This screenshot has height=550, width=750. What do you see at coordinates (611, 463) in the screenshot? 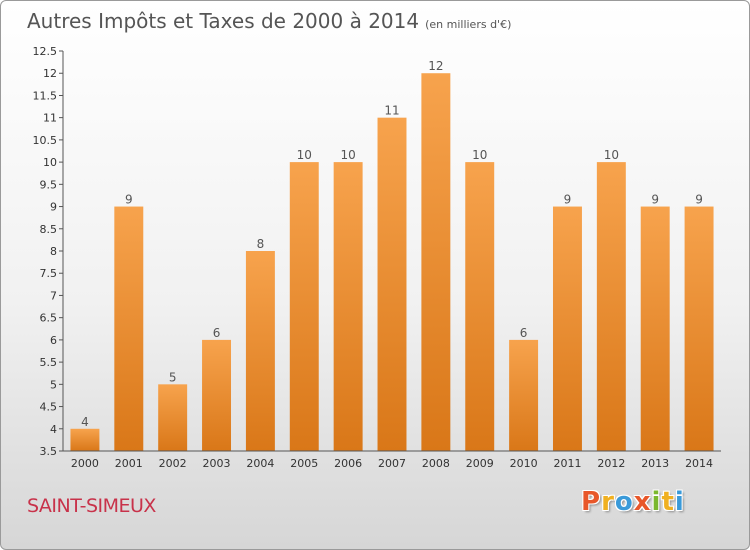
I see `x-tick-label: 2012` at bounding box center [611, 463].